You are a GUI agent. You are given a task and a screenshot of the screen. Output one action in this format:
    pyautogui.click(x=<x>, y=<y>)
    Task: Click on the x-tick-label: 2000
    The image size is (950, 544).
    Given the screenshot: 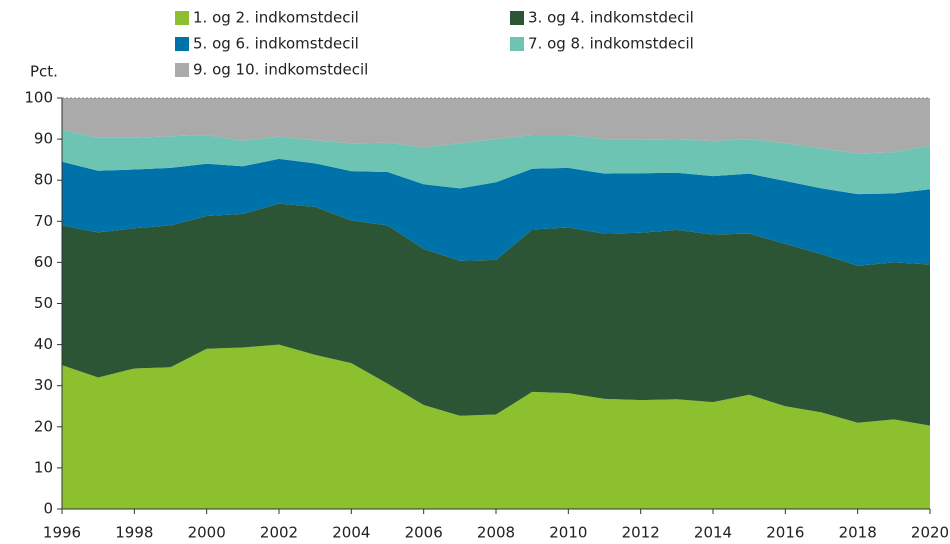 What is the action you would take?
    pyautogui.click(x=207, y=533)
    